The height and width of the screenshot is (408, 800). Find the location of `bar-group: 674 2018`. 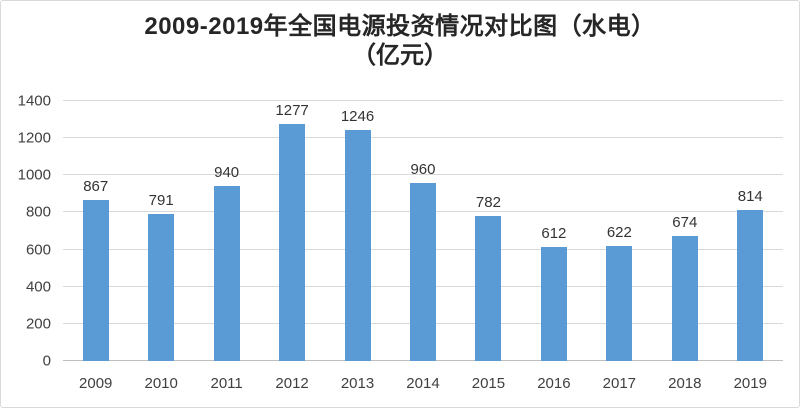

bar-group: 674 2018 is located at coordinates (684, 246).